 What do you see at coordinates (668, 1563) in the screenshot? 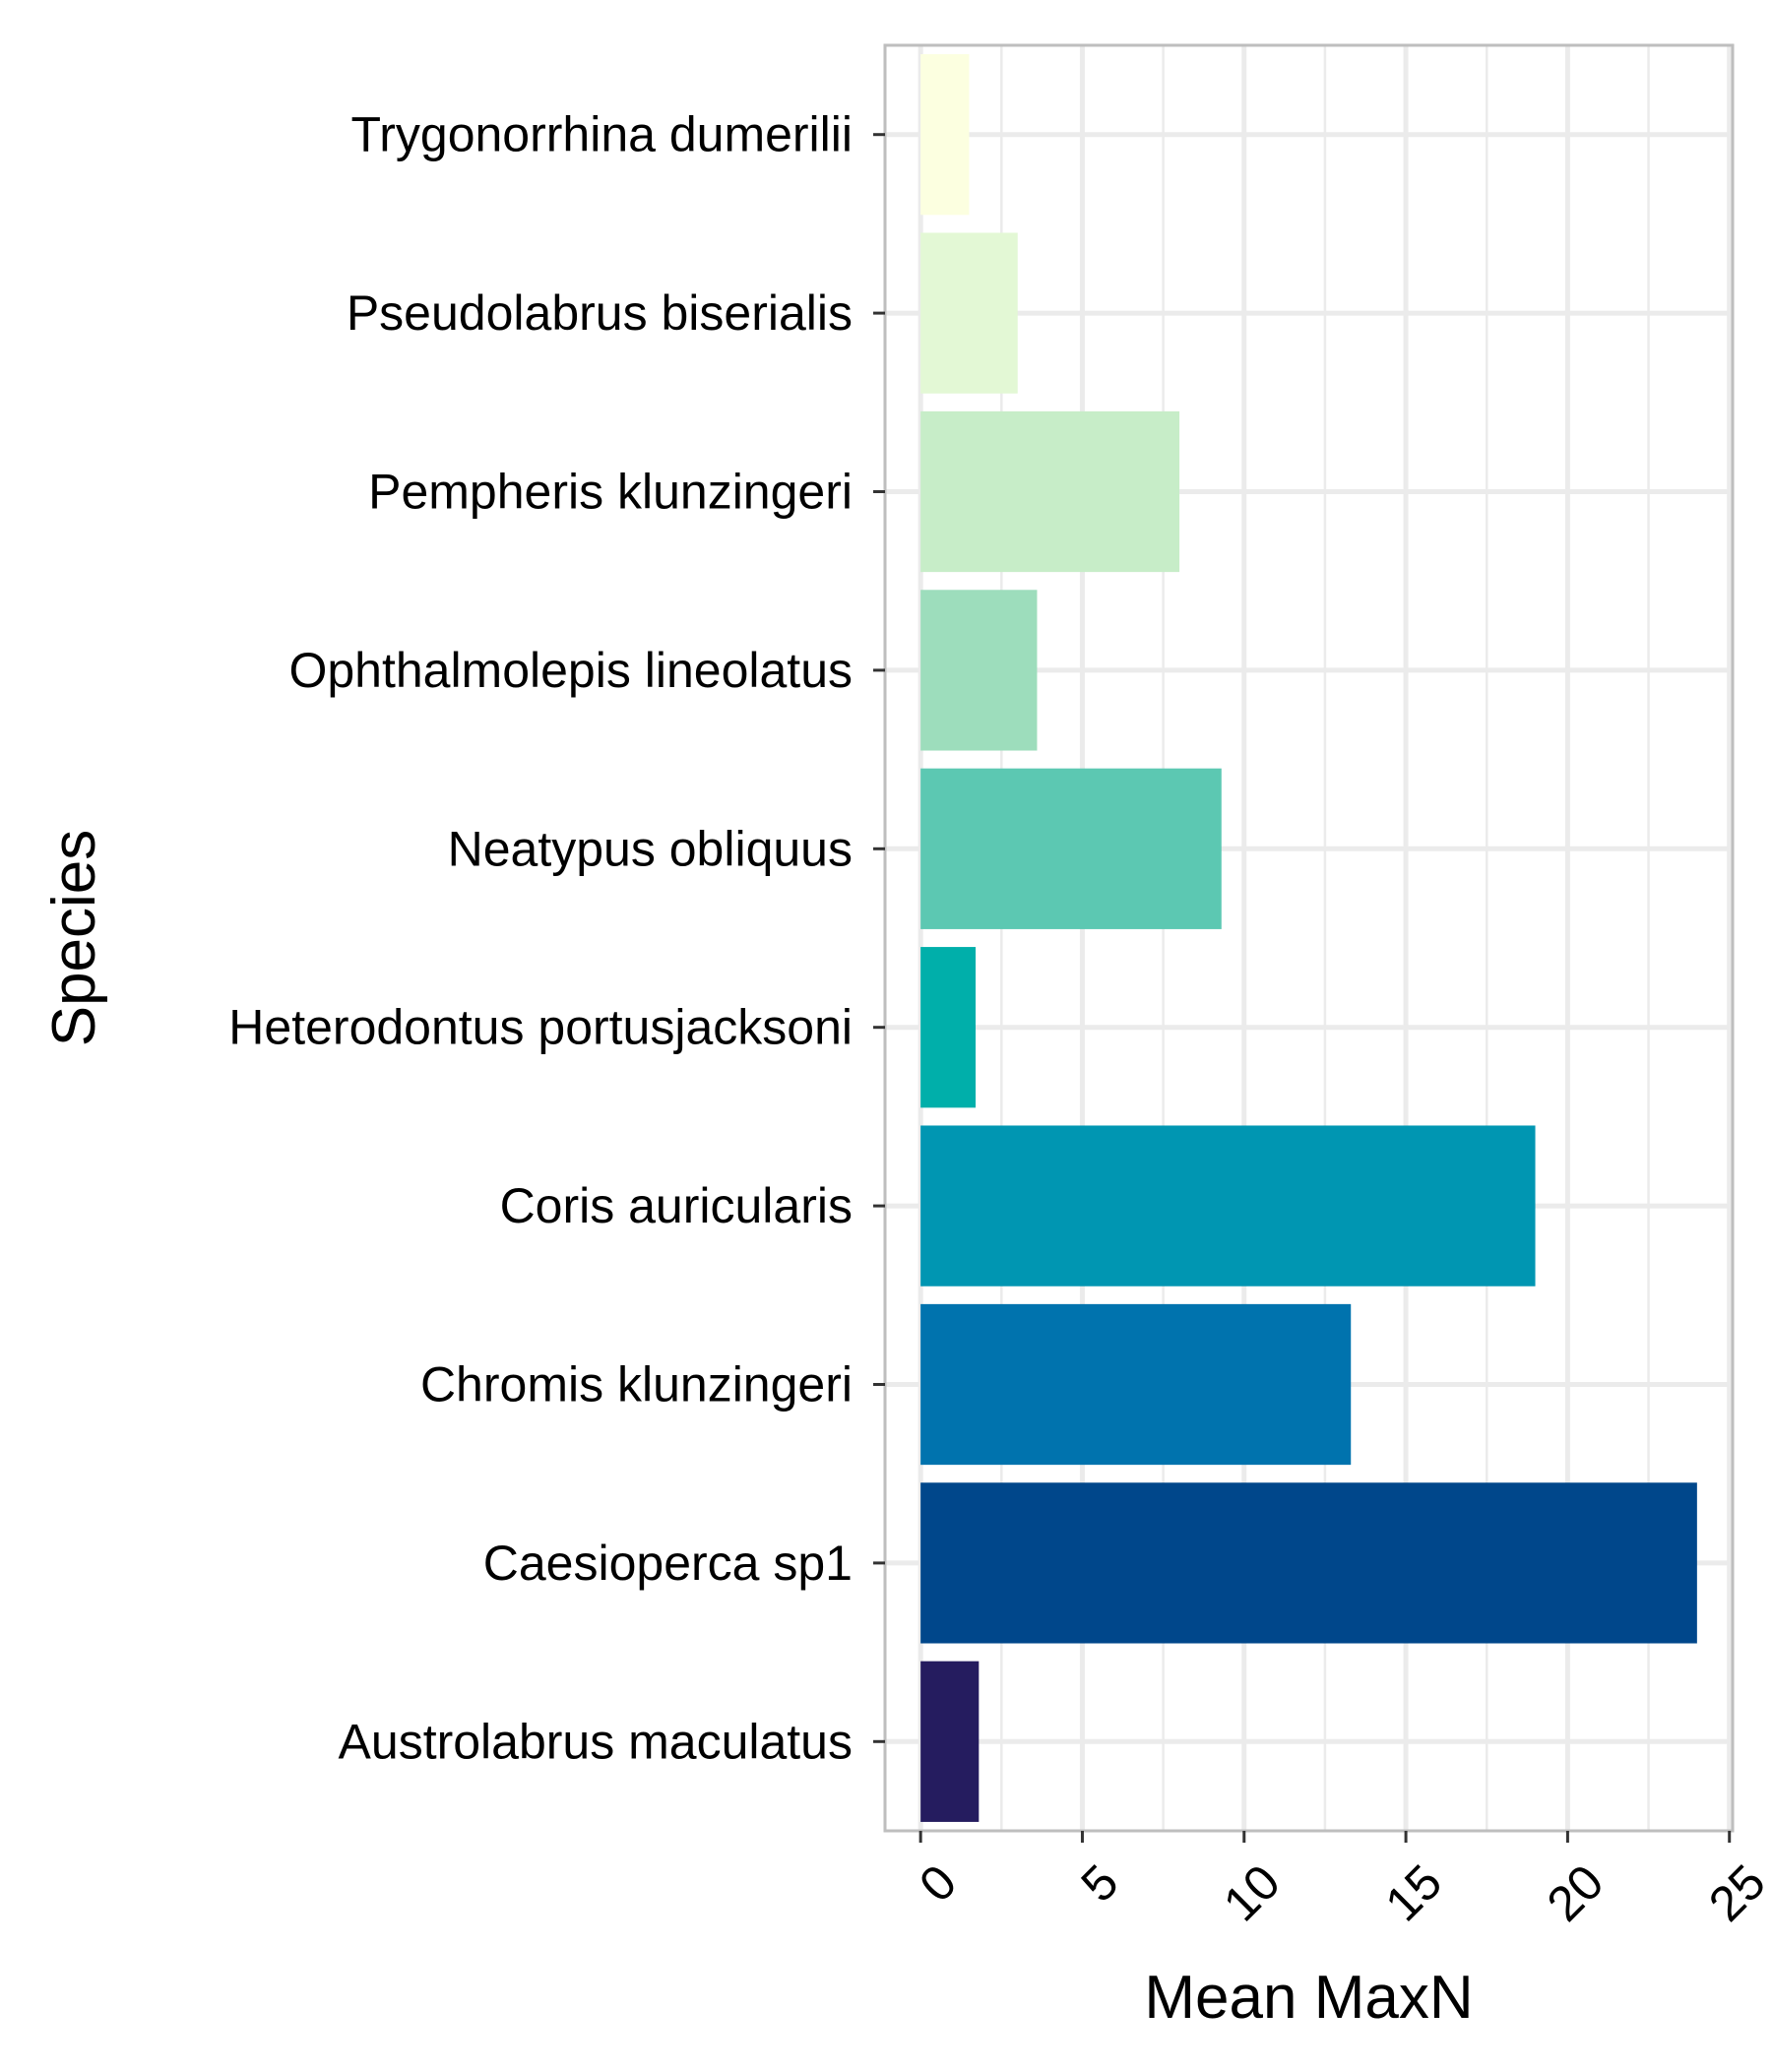
I see `y-tick-label: Caesioperca sp1` at bounding box center [668, 1563].